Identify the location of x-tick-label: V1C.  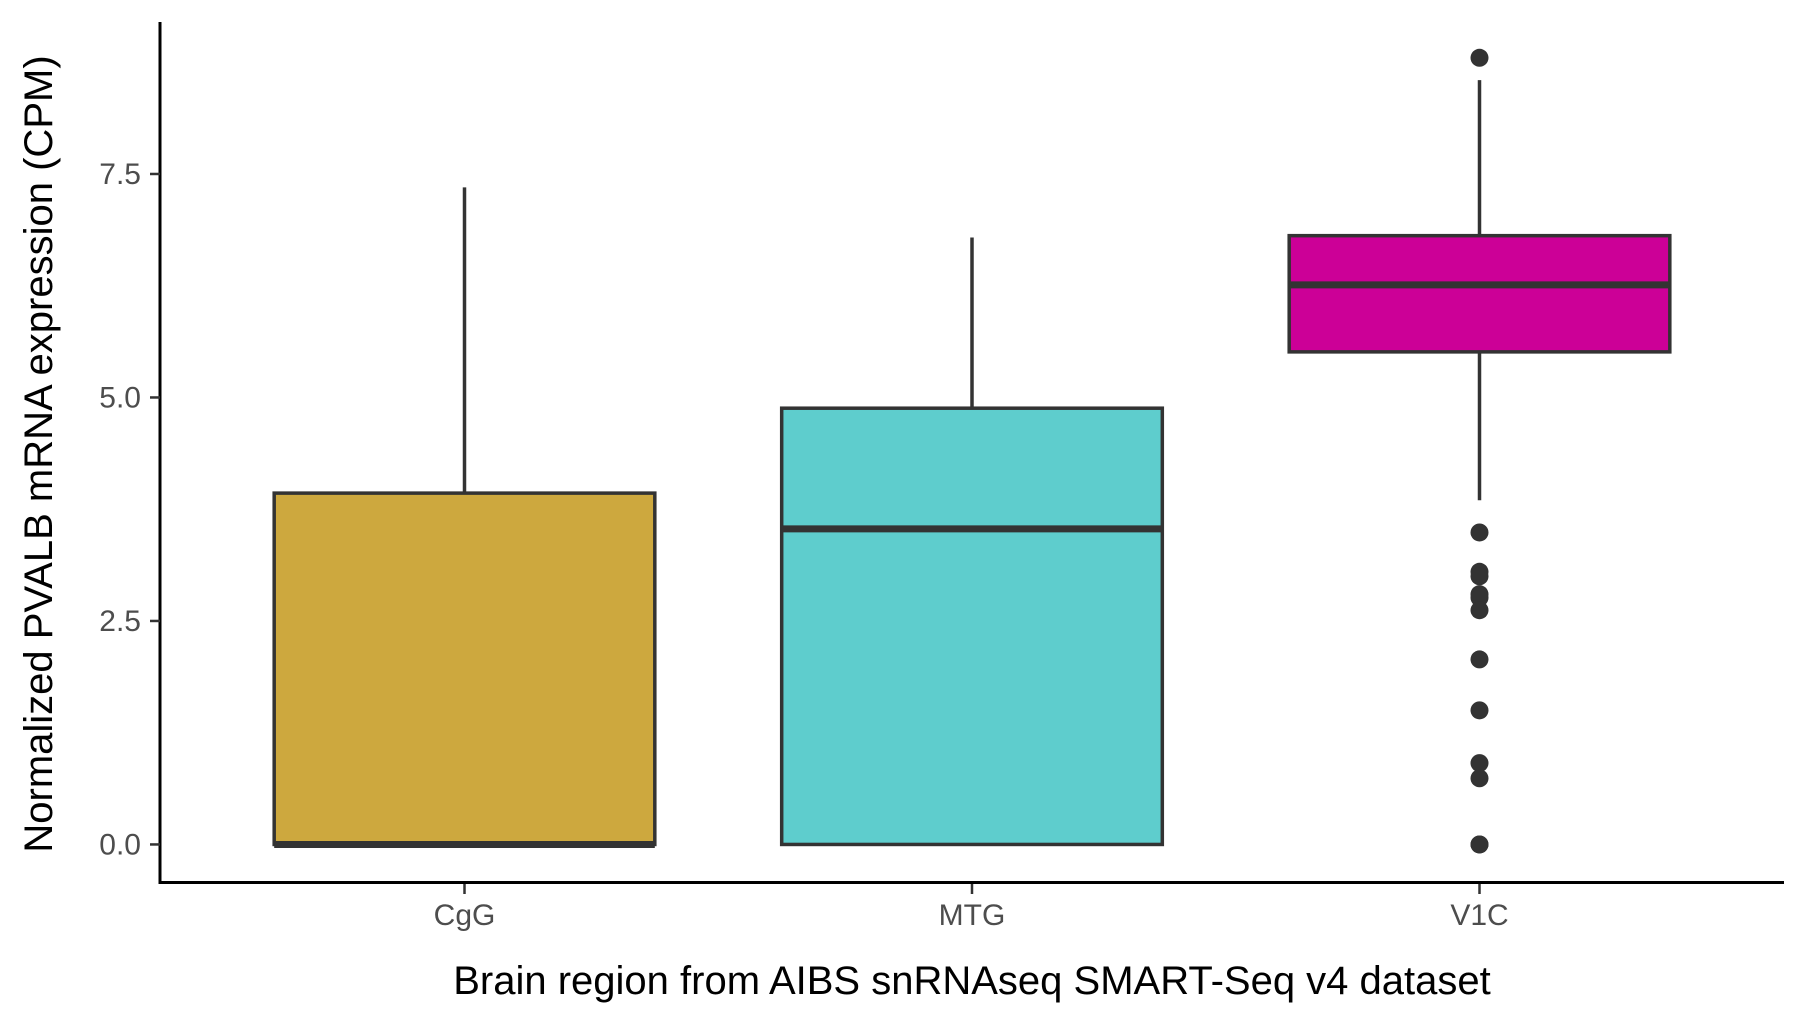
(1479, 915).